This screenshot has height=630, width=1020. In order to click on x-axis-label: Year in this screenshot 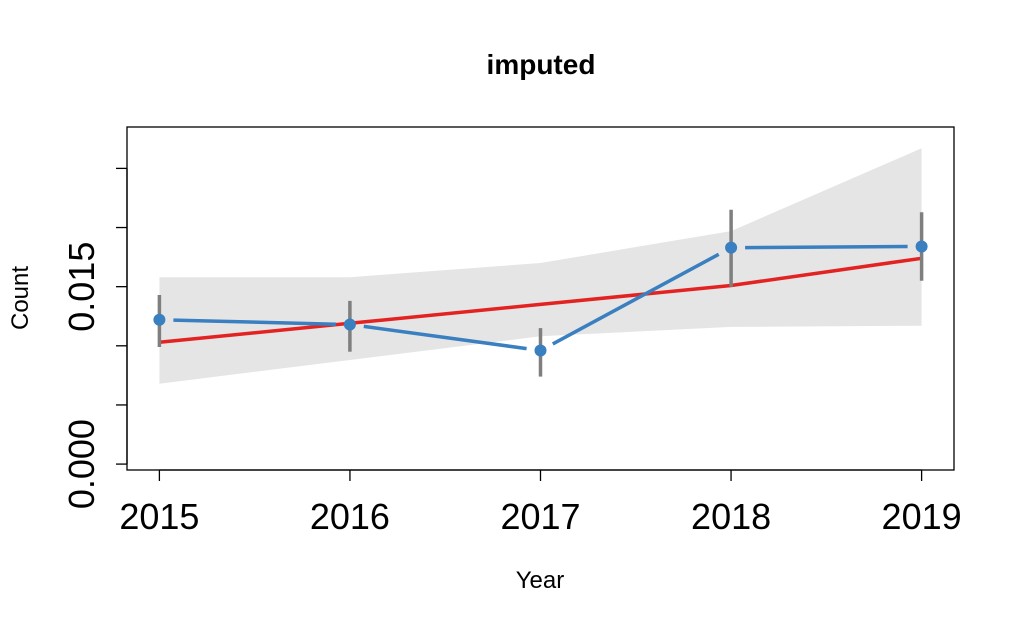, I will do `click(540, 580)`.